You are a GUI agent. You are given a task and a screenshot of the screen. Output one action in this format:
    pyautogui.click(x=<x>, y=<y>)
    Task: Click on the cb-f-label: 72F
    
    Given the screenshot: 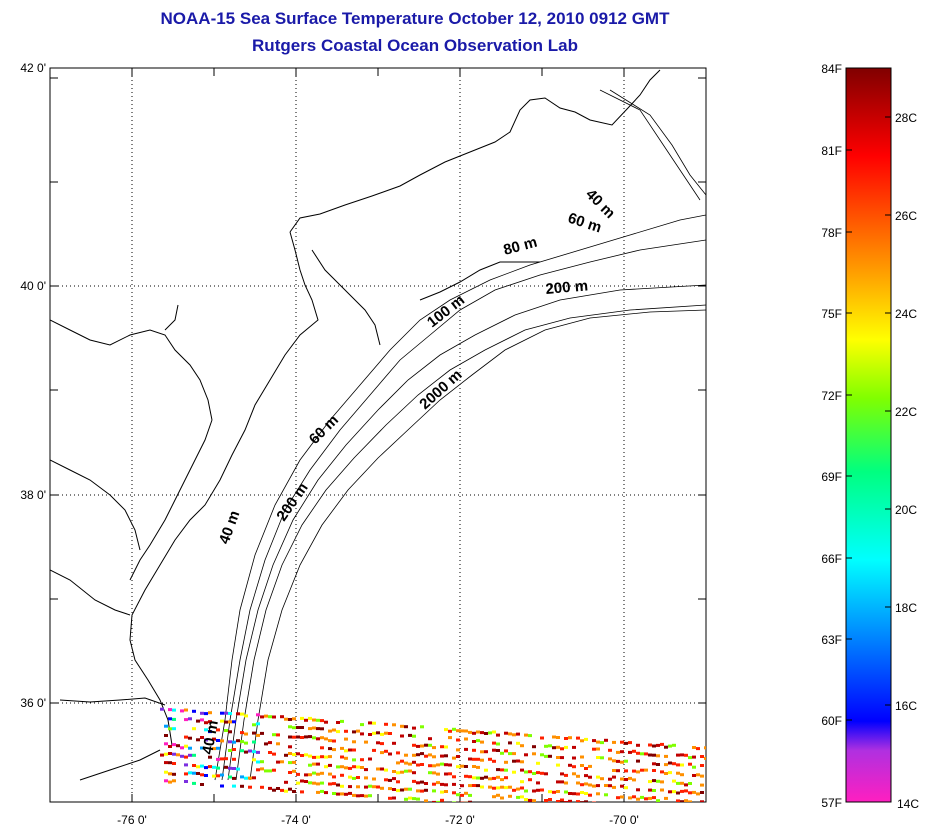 What is the action you would take?
    pyautogui.click(x=831, y=396)
    